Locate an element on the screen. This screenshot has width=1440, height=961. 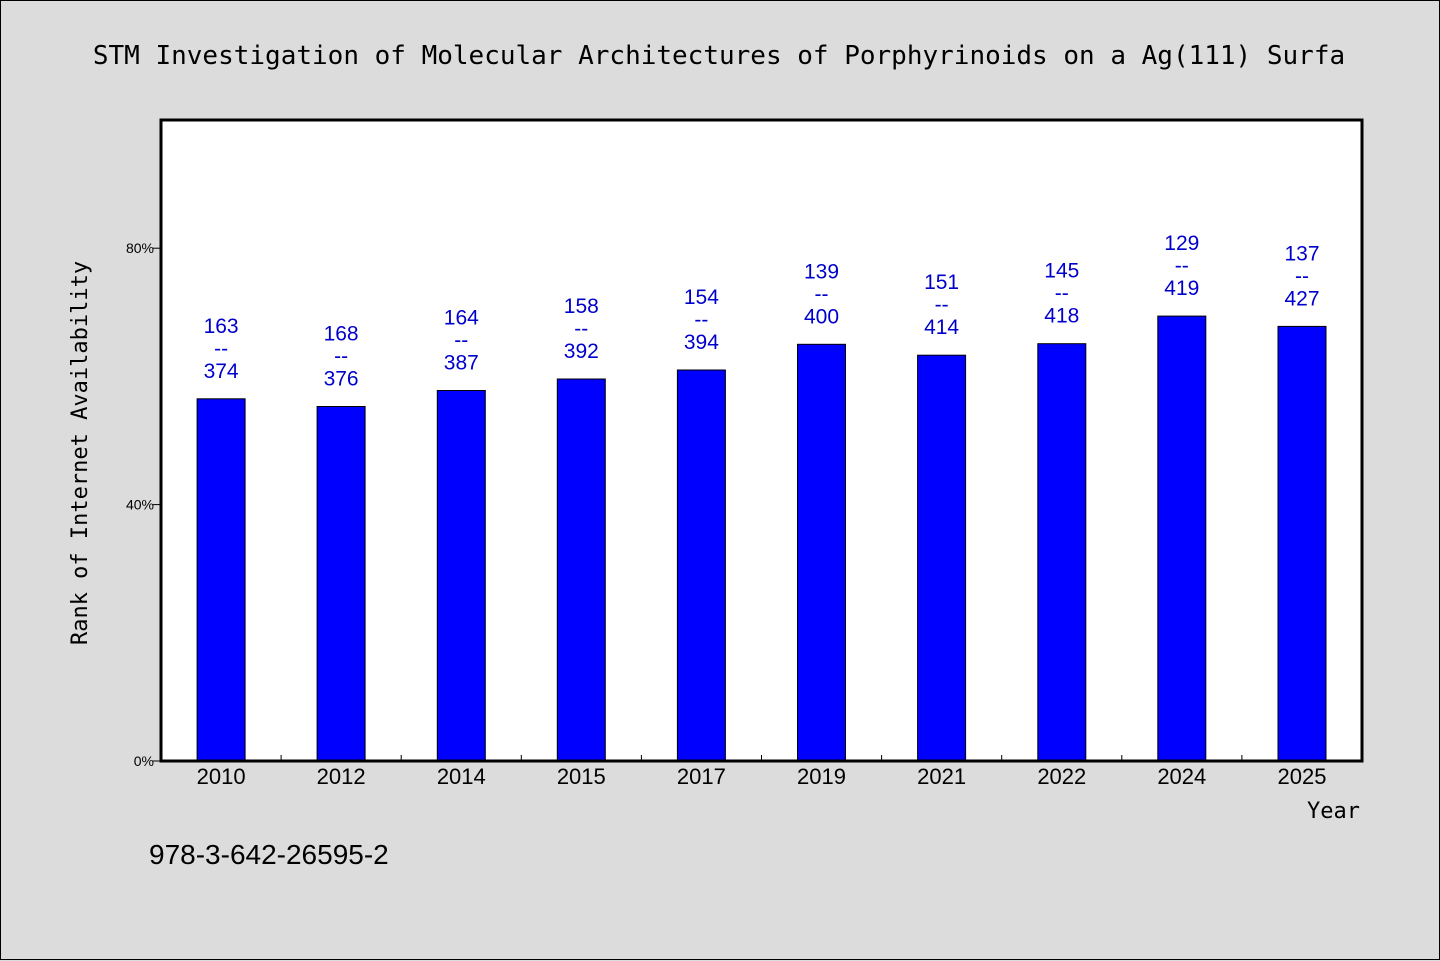
data-label-2014-line3: 387 is located at coordinates (461, 363).